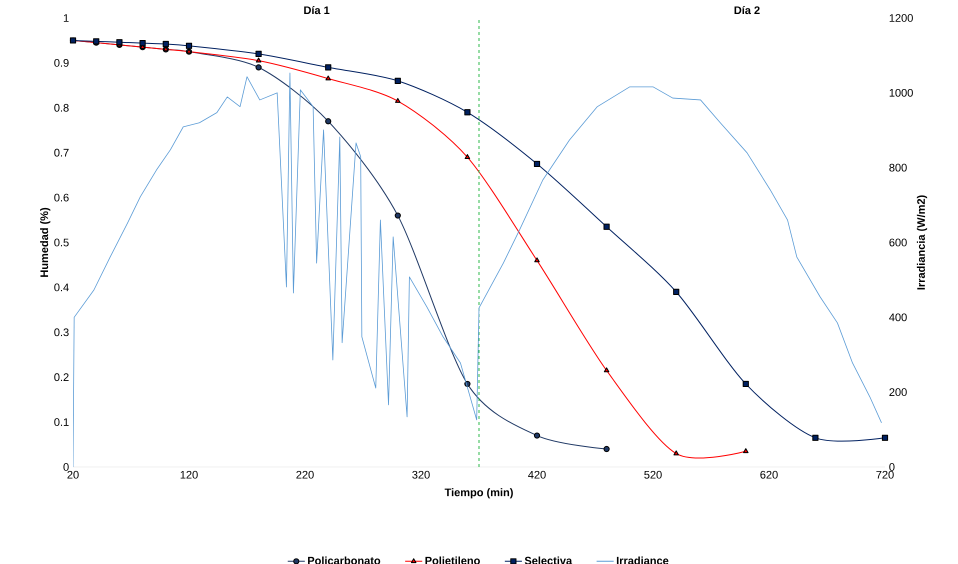  What do you see at coordinates (61, 288) in the screenshot?
I see `y-tick-label: 0.4` at bounding box center [61, 288].